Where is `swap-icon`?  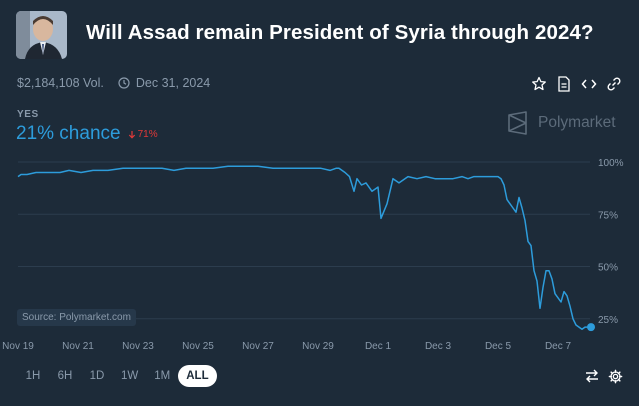
swap-icon is located at coordinates (592, 376).